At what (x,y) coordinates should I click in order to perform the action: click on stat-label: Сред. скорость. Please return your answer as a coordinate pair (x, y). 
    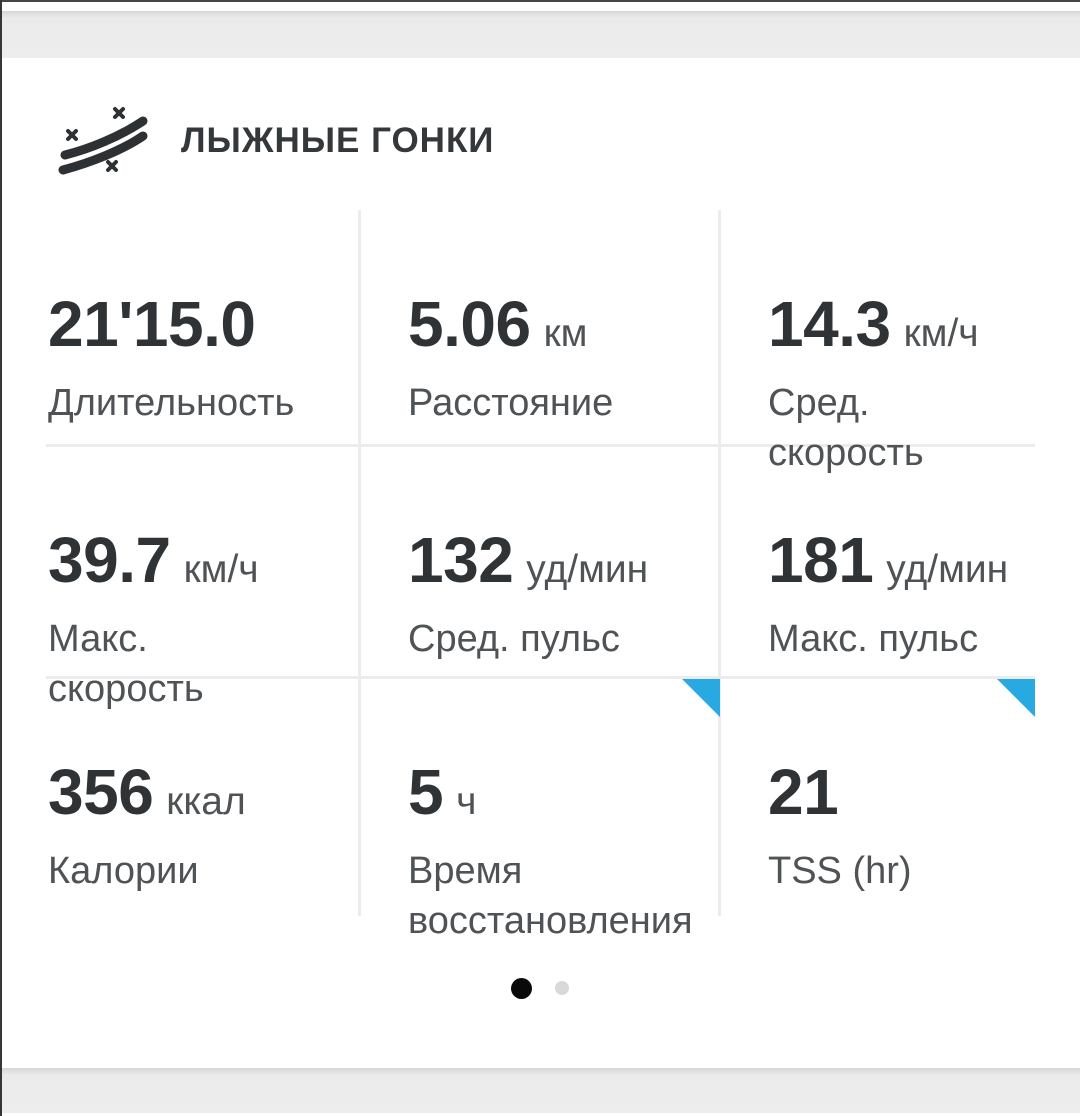
    Looking at the image, I should click on (846, 428).